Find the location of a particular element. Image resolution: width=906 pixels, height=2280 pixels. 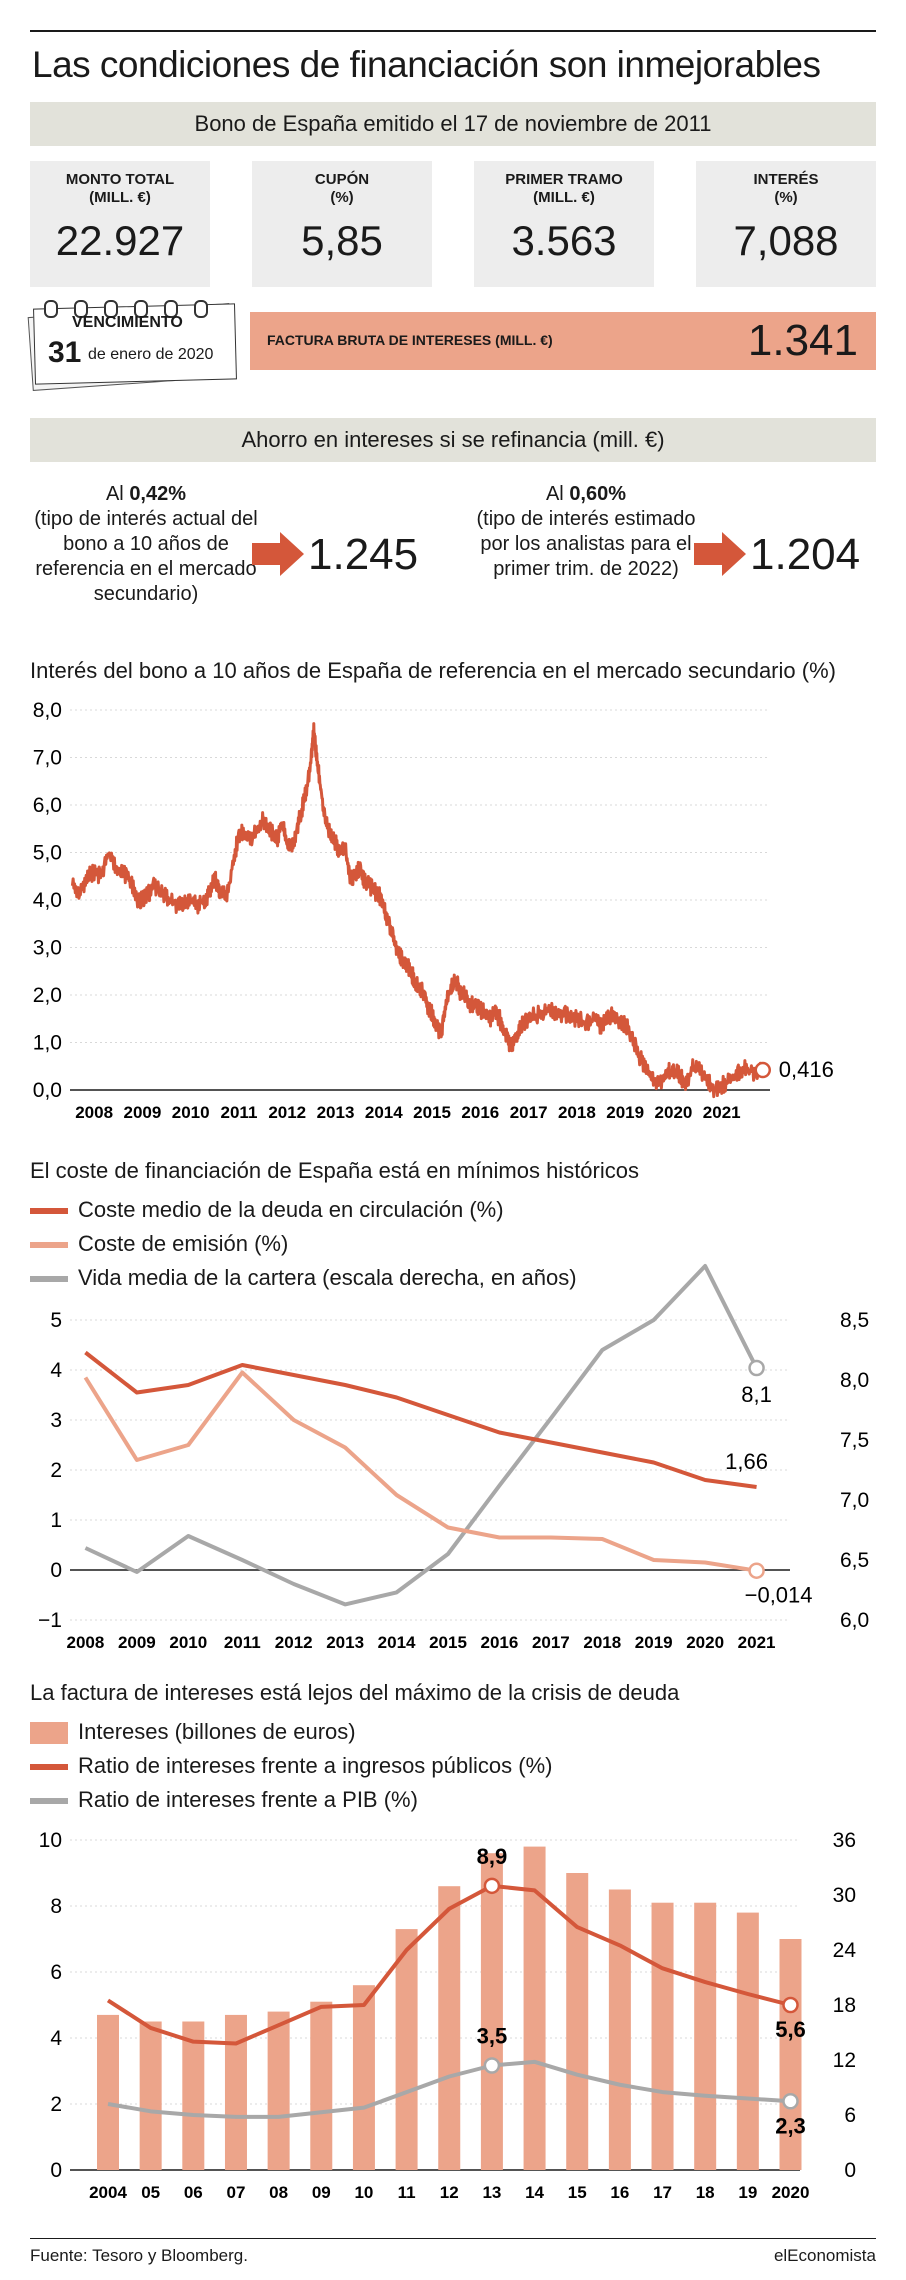

y-tick-label: 0,0 is located at coordinates (47, 1090).